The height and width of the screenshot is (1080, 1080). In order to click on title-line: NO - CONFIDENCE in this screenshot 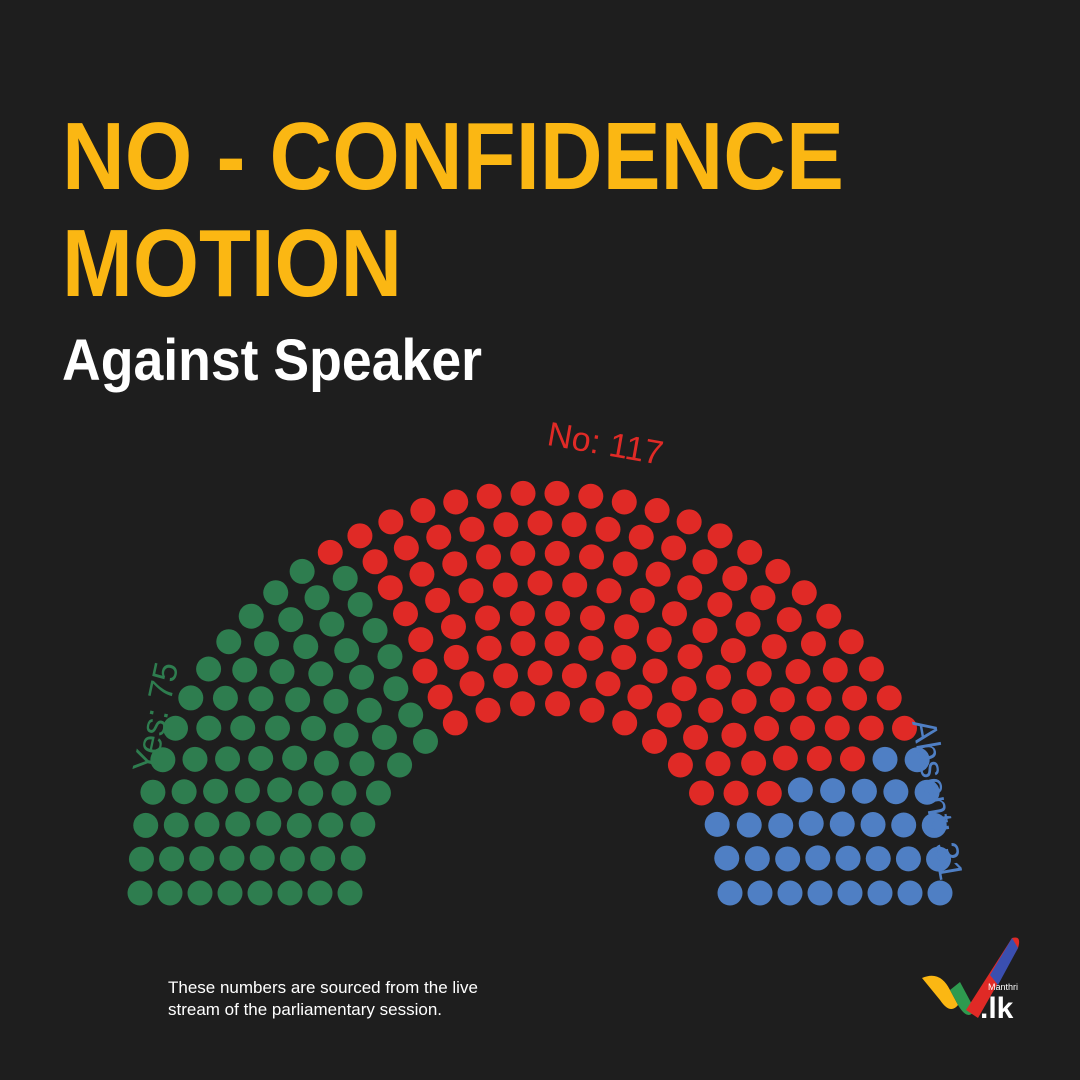, I will do `click(453, 156)`.